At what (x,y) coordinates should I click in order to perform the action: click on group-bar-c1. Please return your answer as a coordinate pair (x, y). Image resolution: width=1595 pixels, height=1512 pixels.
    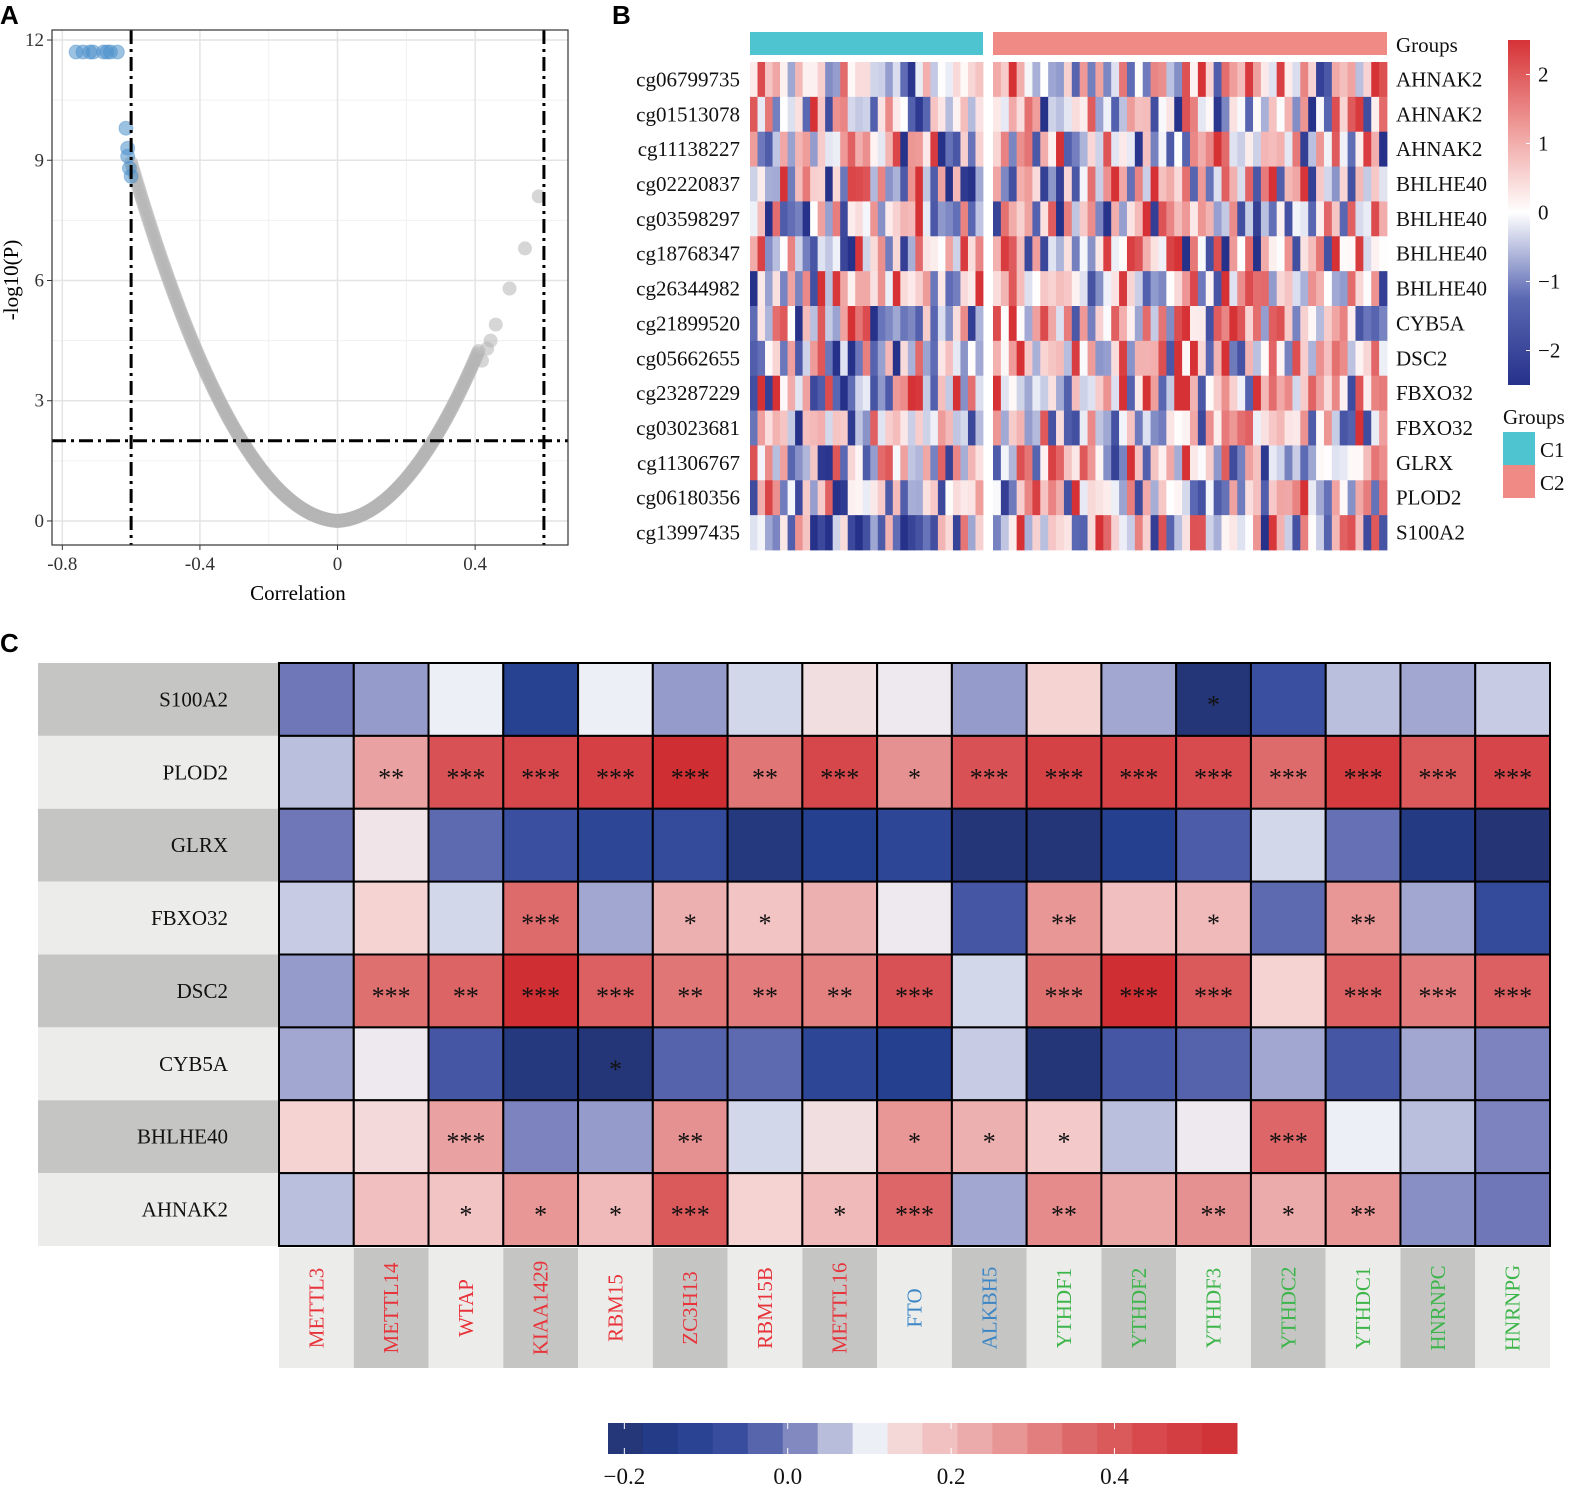
    Looking at the image, I should click on (866, 43).